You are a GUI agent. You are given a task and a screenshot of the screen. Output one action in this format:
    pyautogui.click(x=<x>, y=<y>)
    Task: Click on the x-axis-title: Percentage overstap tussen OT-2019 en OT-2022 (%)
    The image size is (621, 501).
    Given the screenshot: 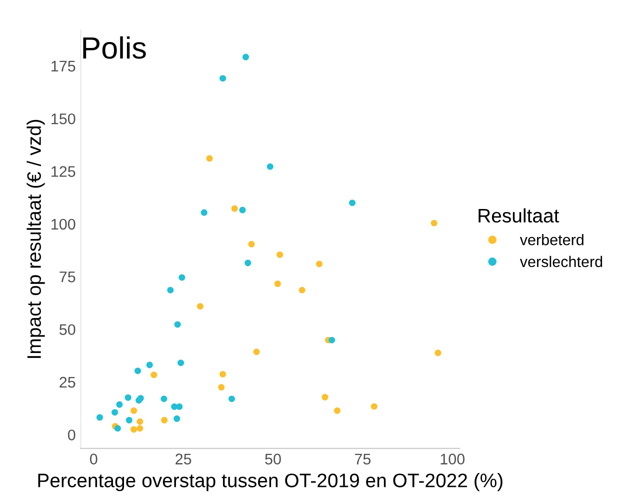 What is the action you would take?
    pyautogui.click(x=270, y=482)
    